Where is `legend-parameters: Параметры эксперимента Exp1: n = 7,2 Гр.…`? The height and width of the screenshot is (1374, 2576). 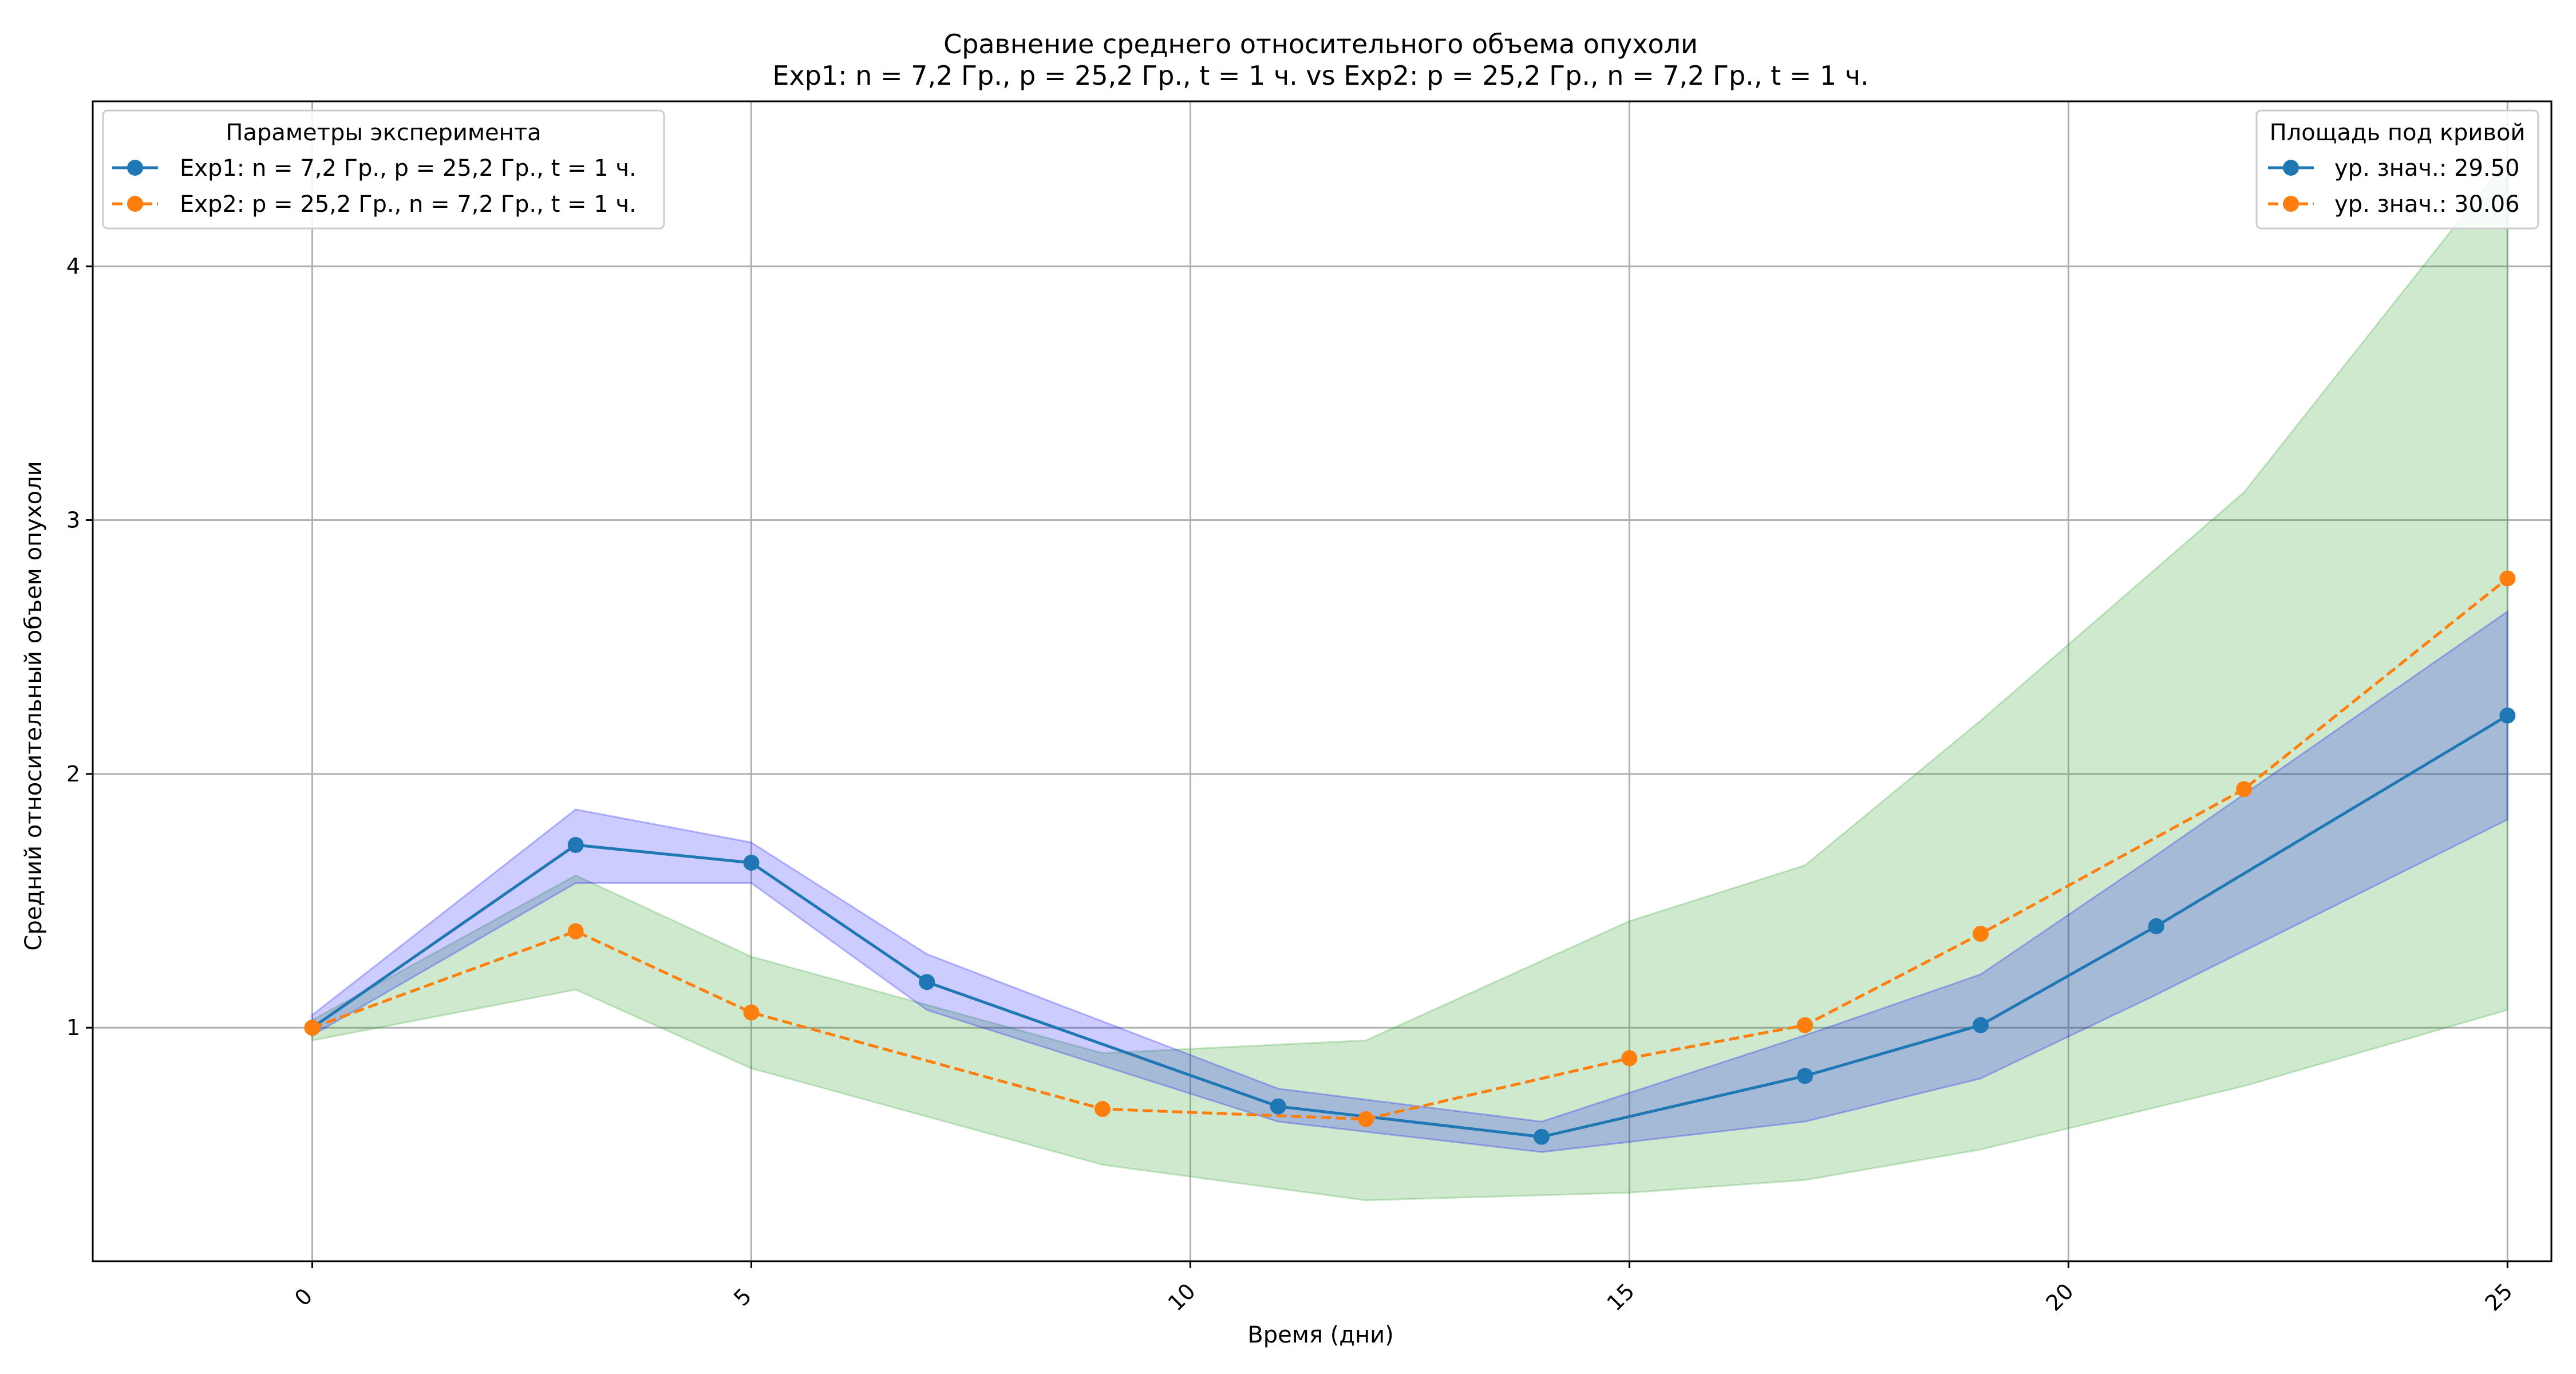
legend-parameters: Параметры эксперимента Exp1: n = 7,2 Гр.… is located at coordinates (383, 170).